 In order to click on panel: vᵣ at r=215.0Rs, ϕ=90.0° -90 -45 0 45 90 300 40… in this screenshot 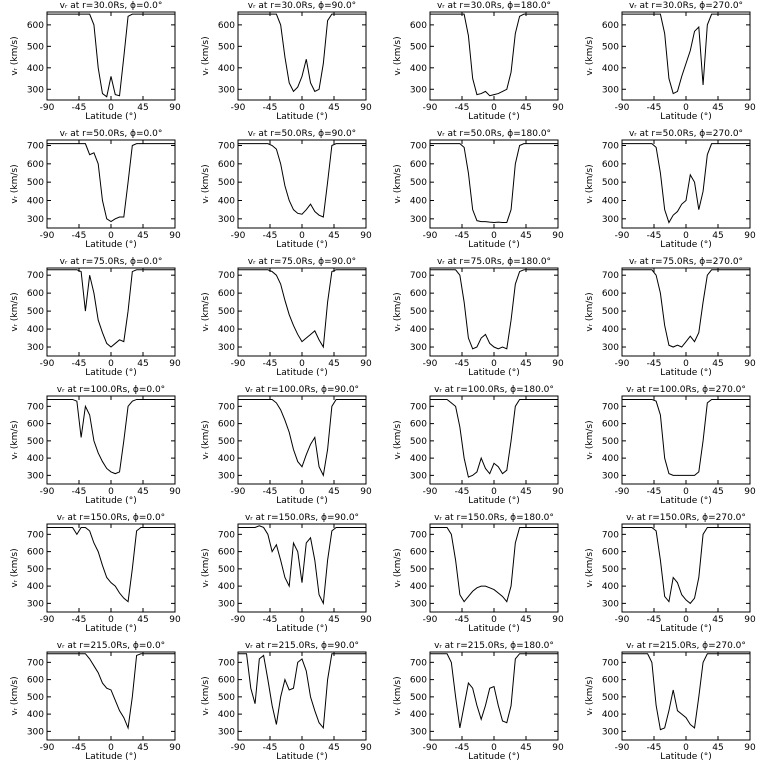, I will do `click(286, 701)`.